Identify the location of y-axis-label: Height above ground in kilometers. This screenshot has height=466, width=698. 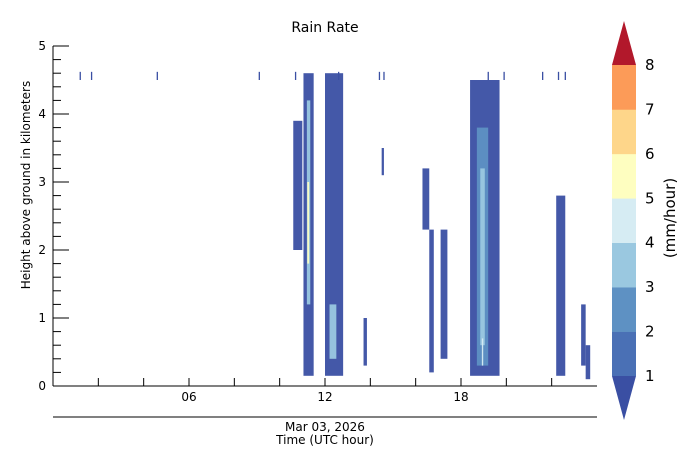
(26, 185).